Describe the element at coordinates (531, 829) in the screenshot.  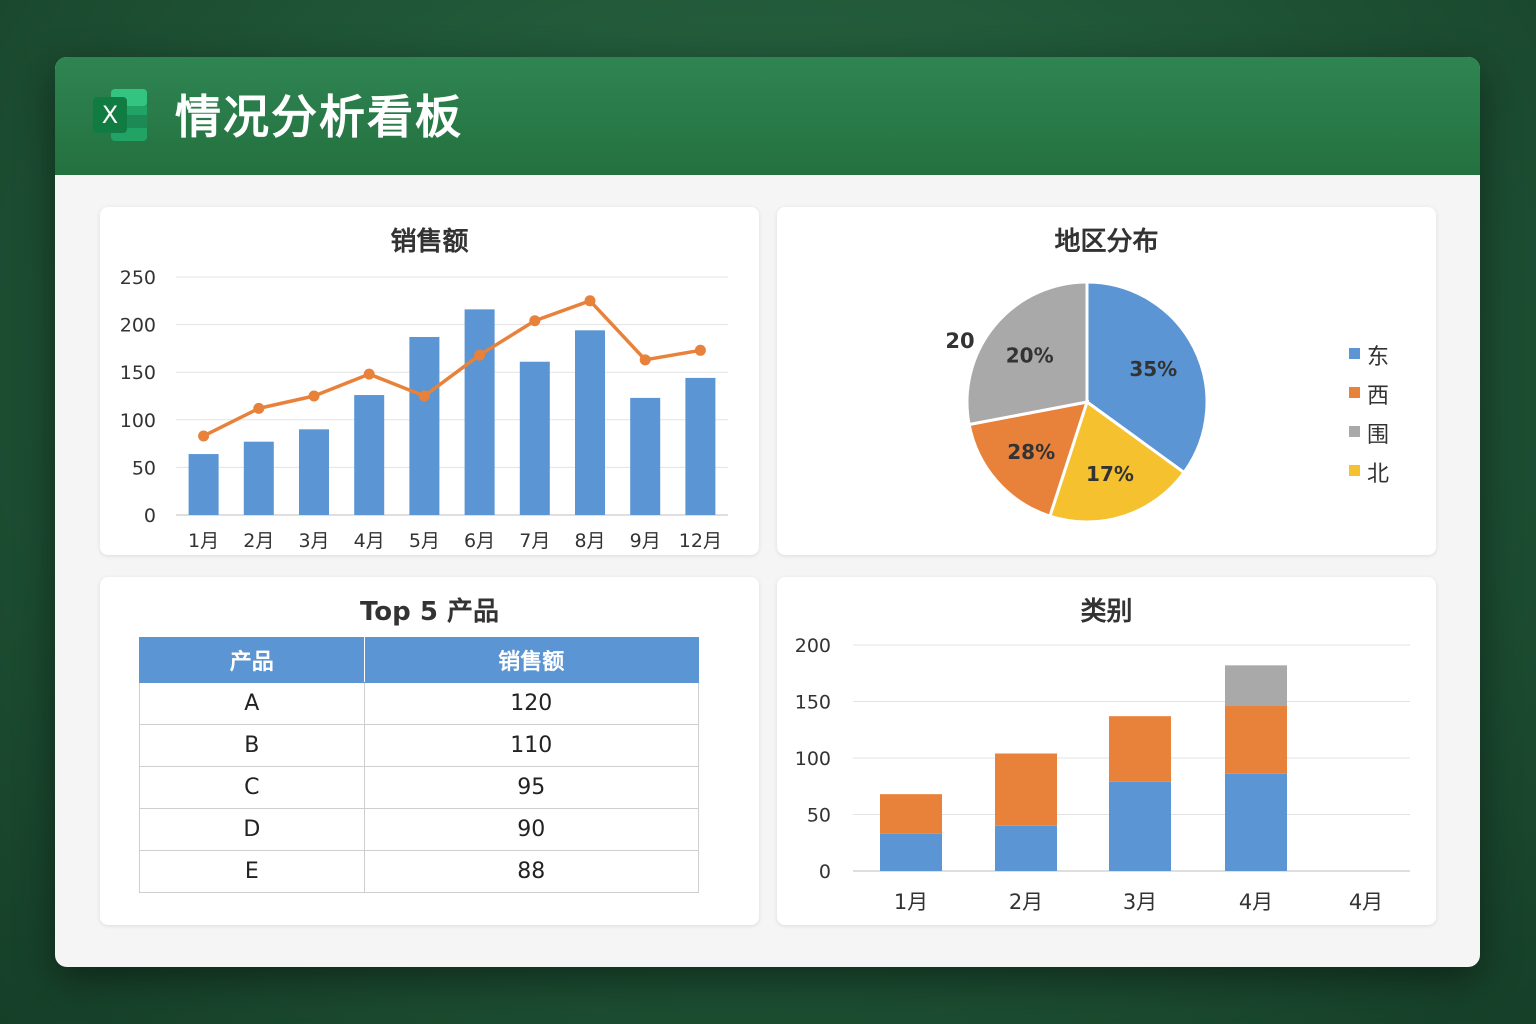
I see `sales-cell: 90` at that location.